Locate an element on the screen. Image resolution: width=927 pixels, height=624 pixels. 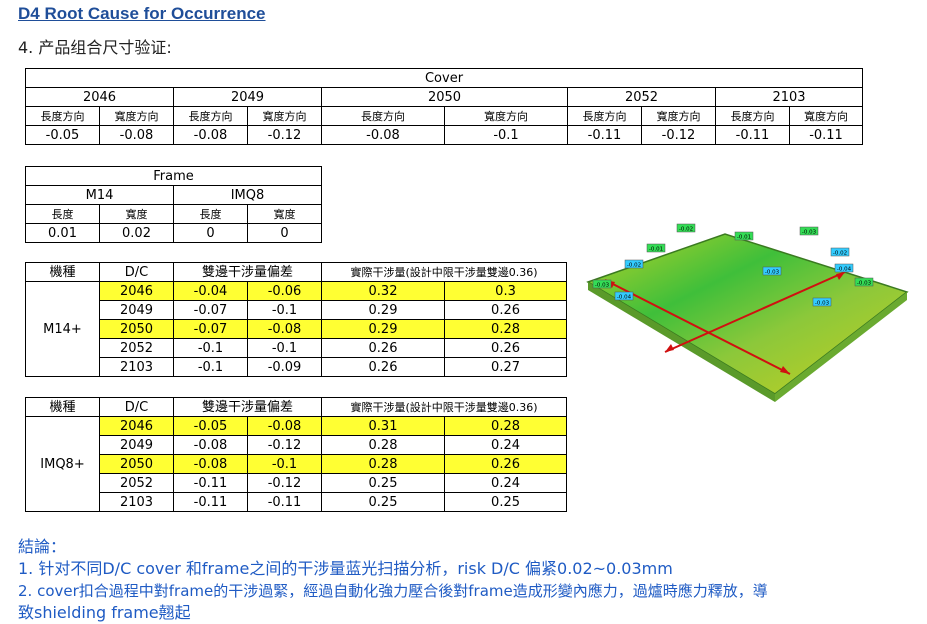
value-cell: -0.06 is located at coordinates (284, 291).